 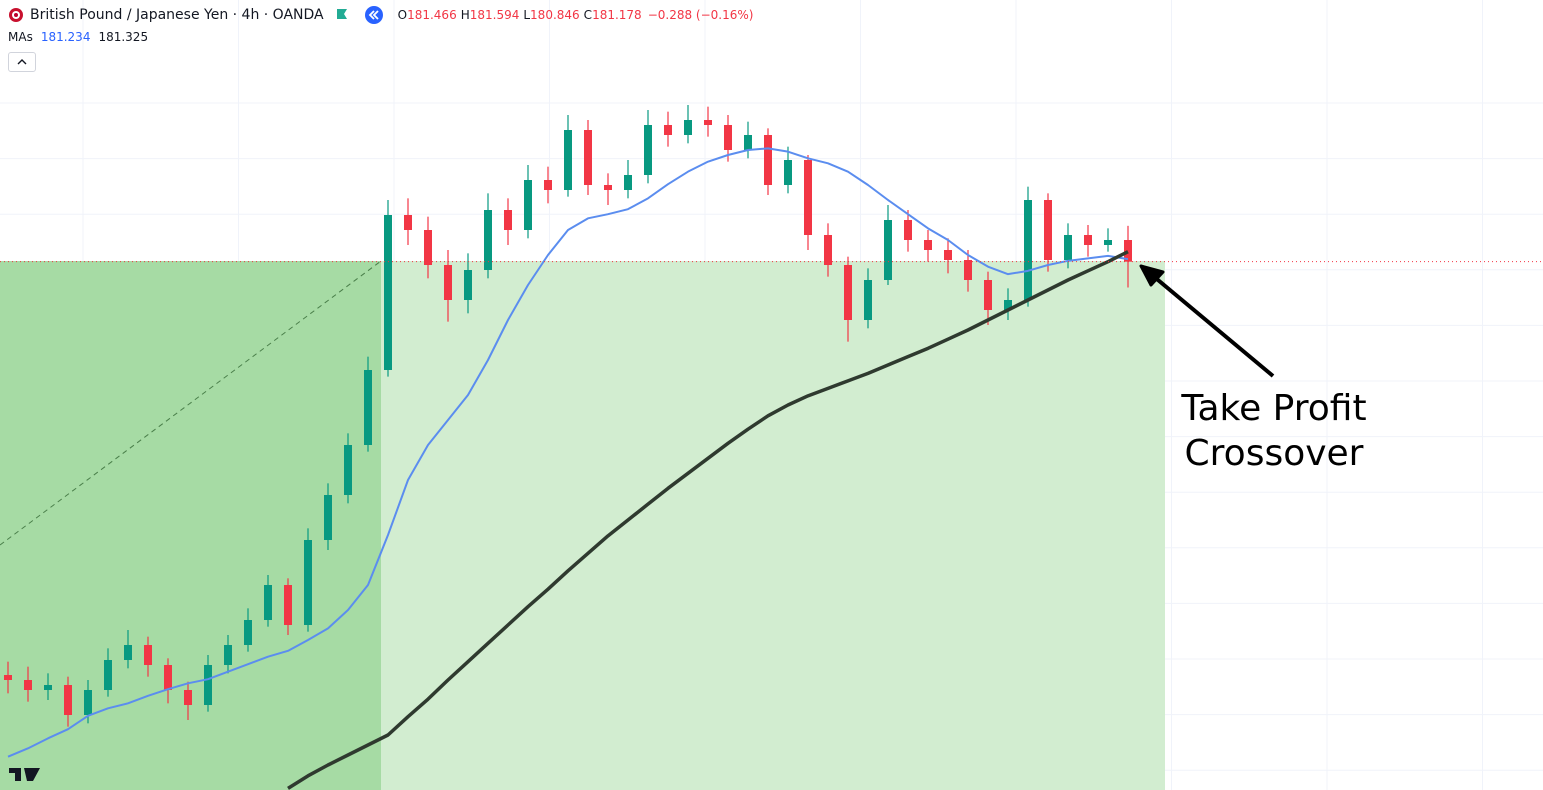 I want to click on ma-label: MAs, so click(x=20, y=37).